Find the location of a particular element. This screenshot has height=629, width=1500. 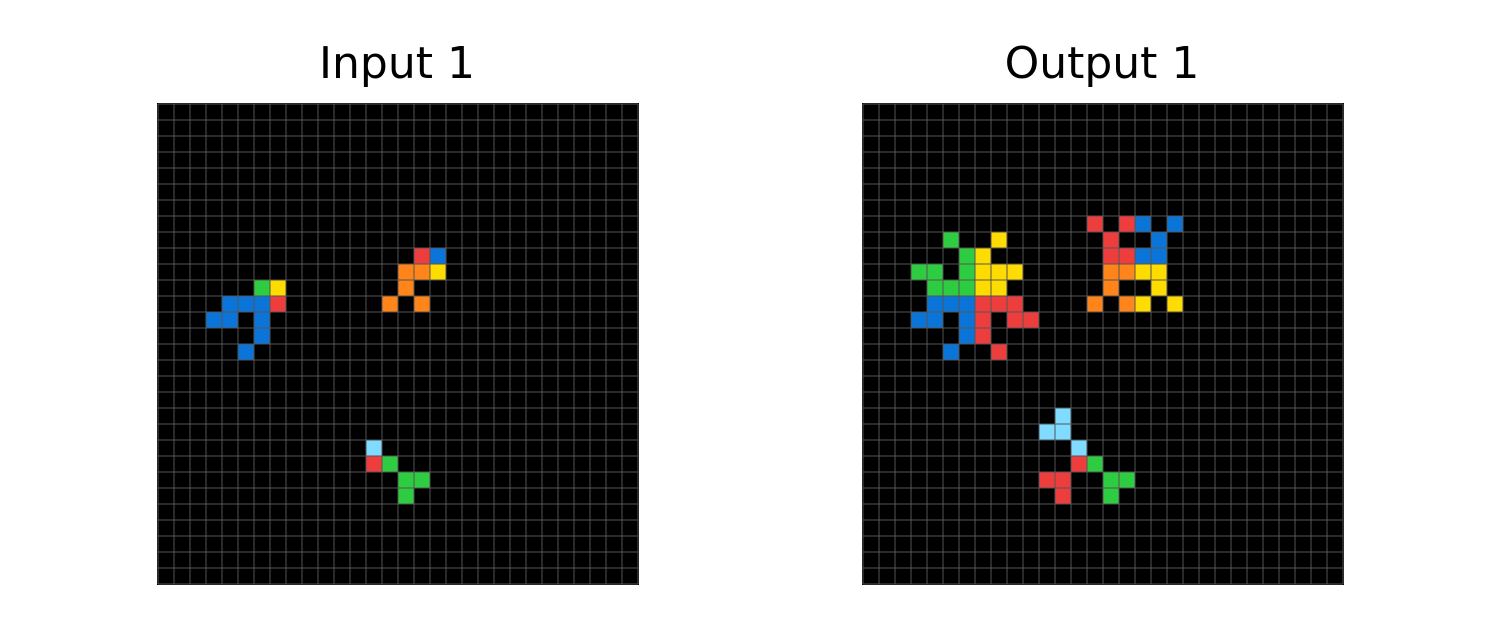

input-cell-lightblue is located at coordinates (374, 448).